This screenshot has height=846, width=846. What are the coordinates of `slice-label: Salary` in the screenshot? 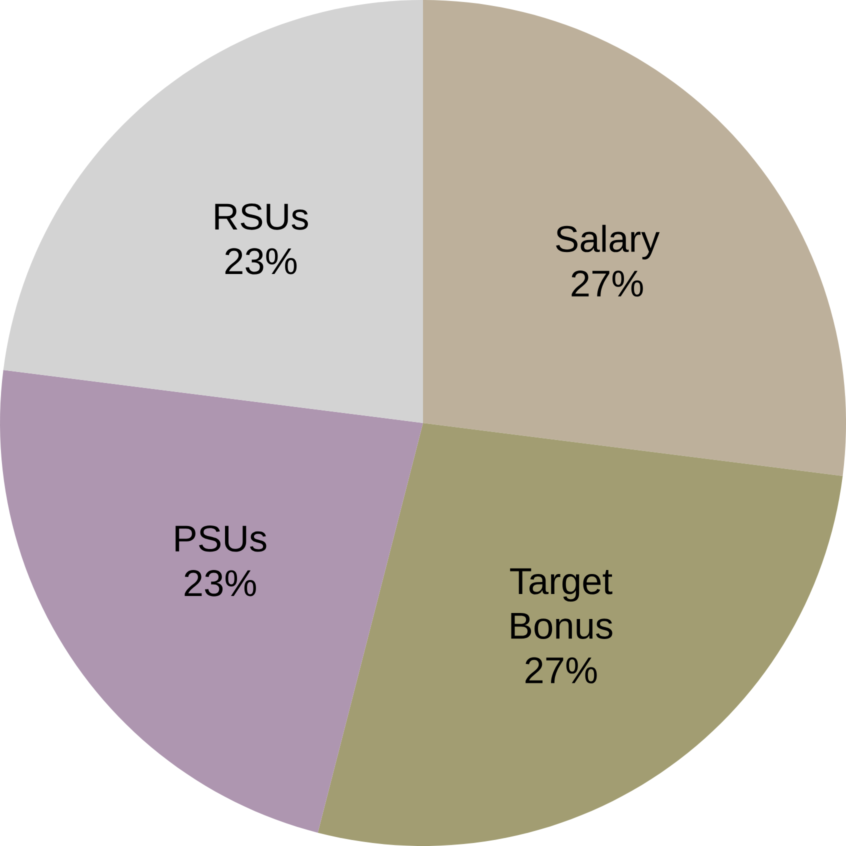 It's located at (608, 242).